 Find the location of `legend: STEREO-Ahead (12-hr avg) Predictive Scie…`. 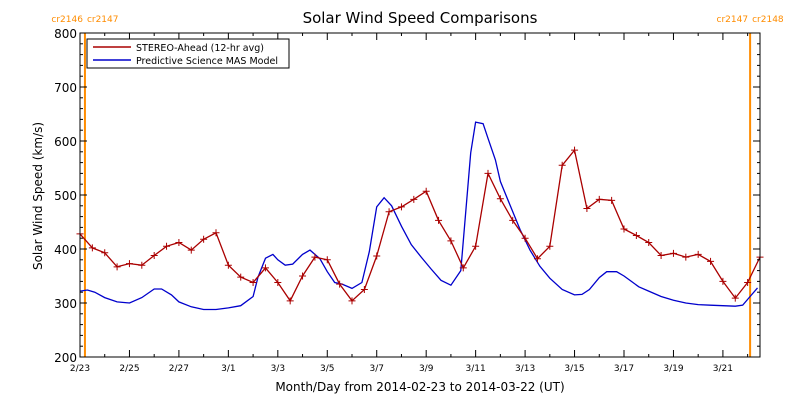

legend: STEREO-Ahead (12-hr avg) Predictive Scie… is located at coordinates (188, 53).